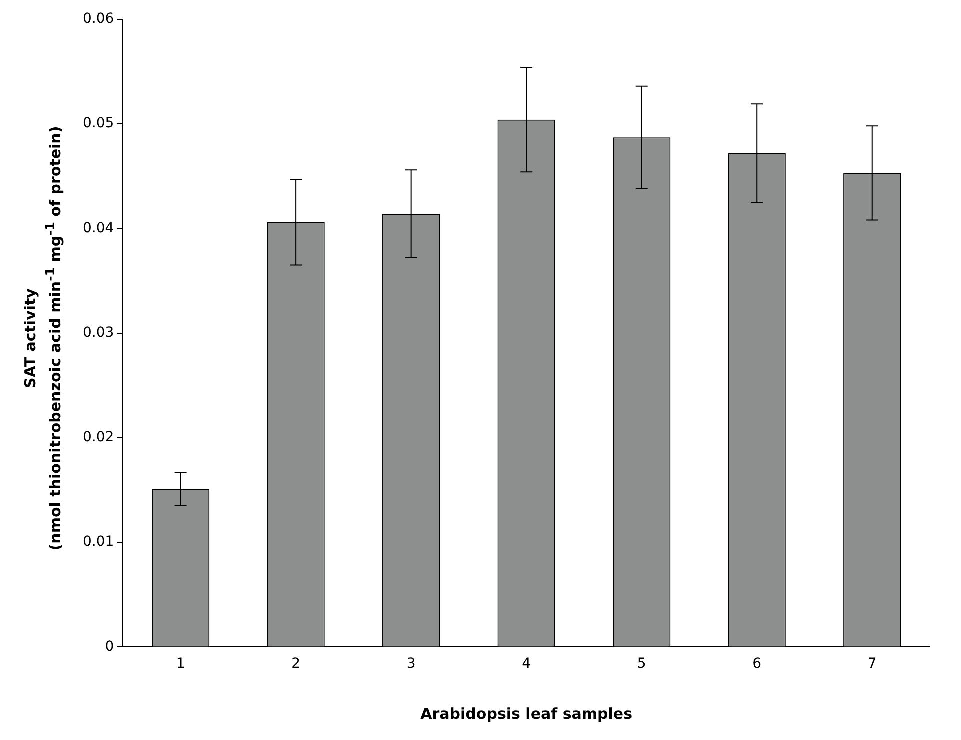 Image resolution: width=961 pixels, height=740 pixels. I want to click on y-tick-label: 0.03, so click(98, 332).